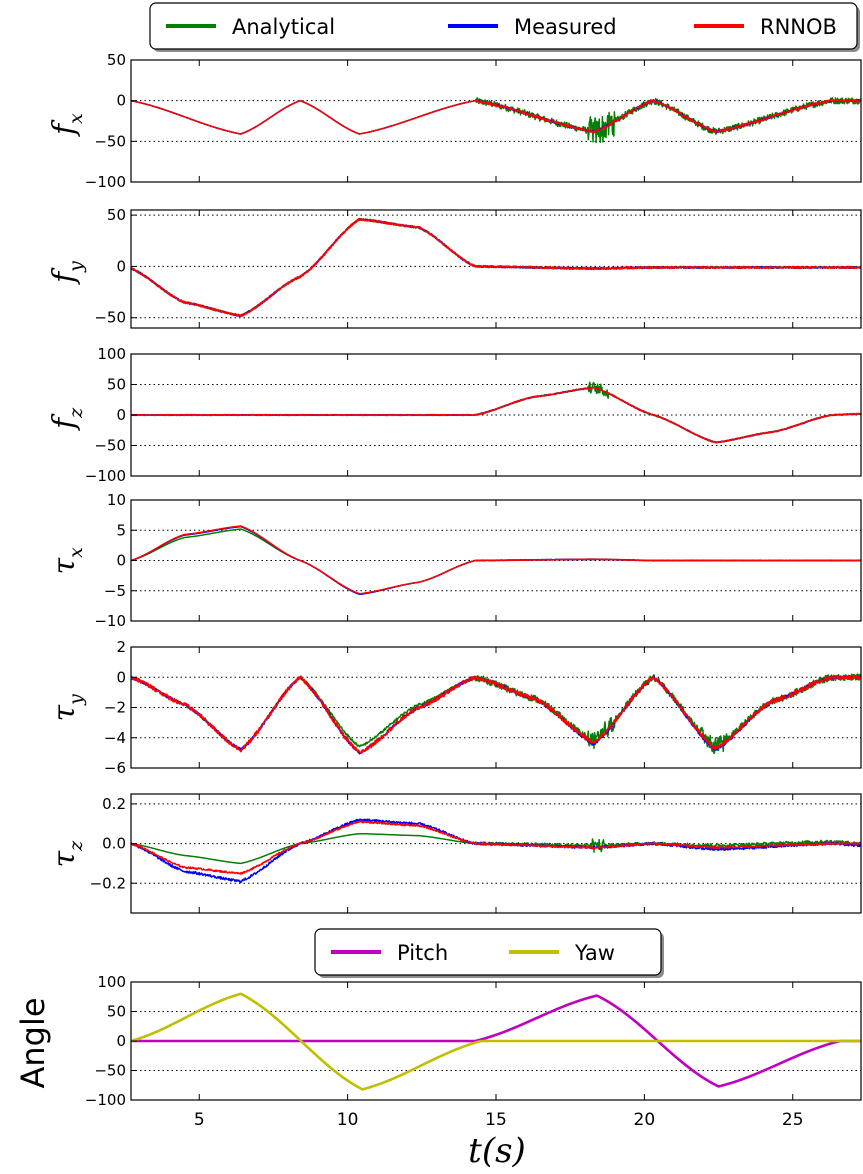 The height and width of the screenshot is (1174, 863). I want to click on y-tick-label-2-0: 100, so click(111, 354).